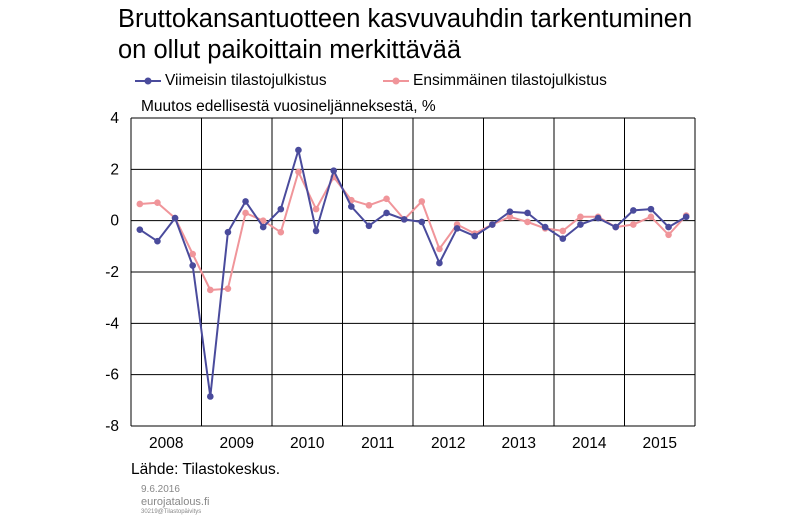 This screenshot has height=522, width=800. Describe the element at coordinates (112, 272) in the screenshot. I see `y-tick-label: -2` at that location.